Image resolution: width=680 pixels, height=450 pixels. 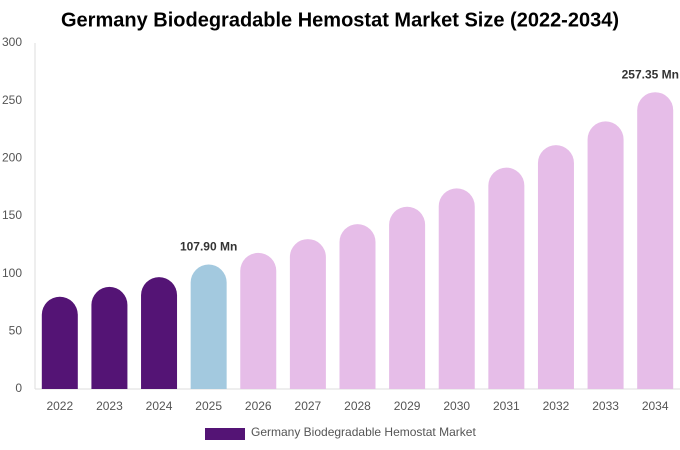 I want to click on x-tick-label: 2023, so click(x=109, y=406).